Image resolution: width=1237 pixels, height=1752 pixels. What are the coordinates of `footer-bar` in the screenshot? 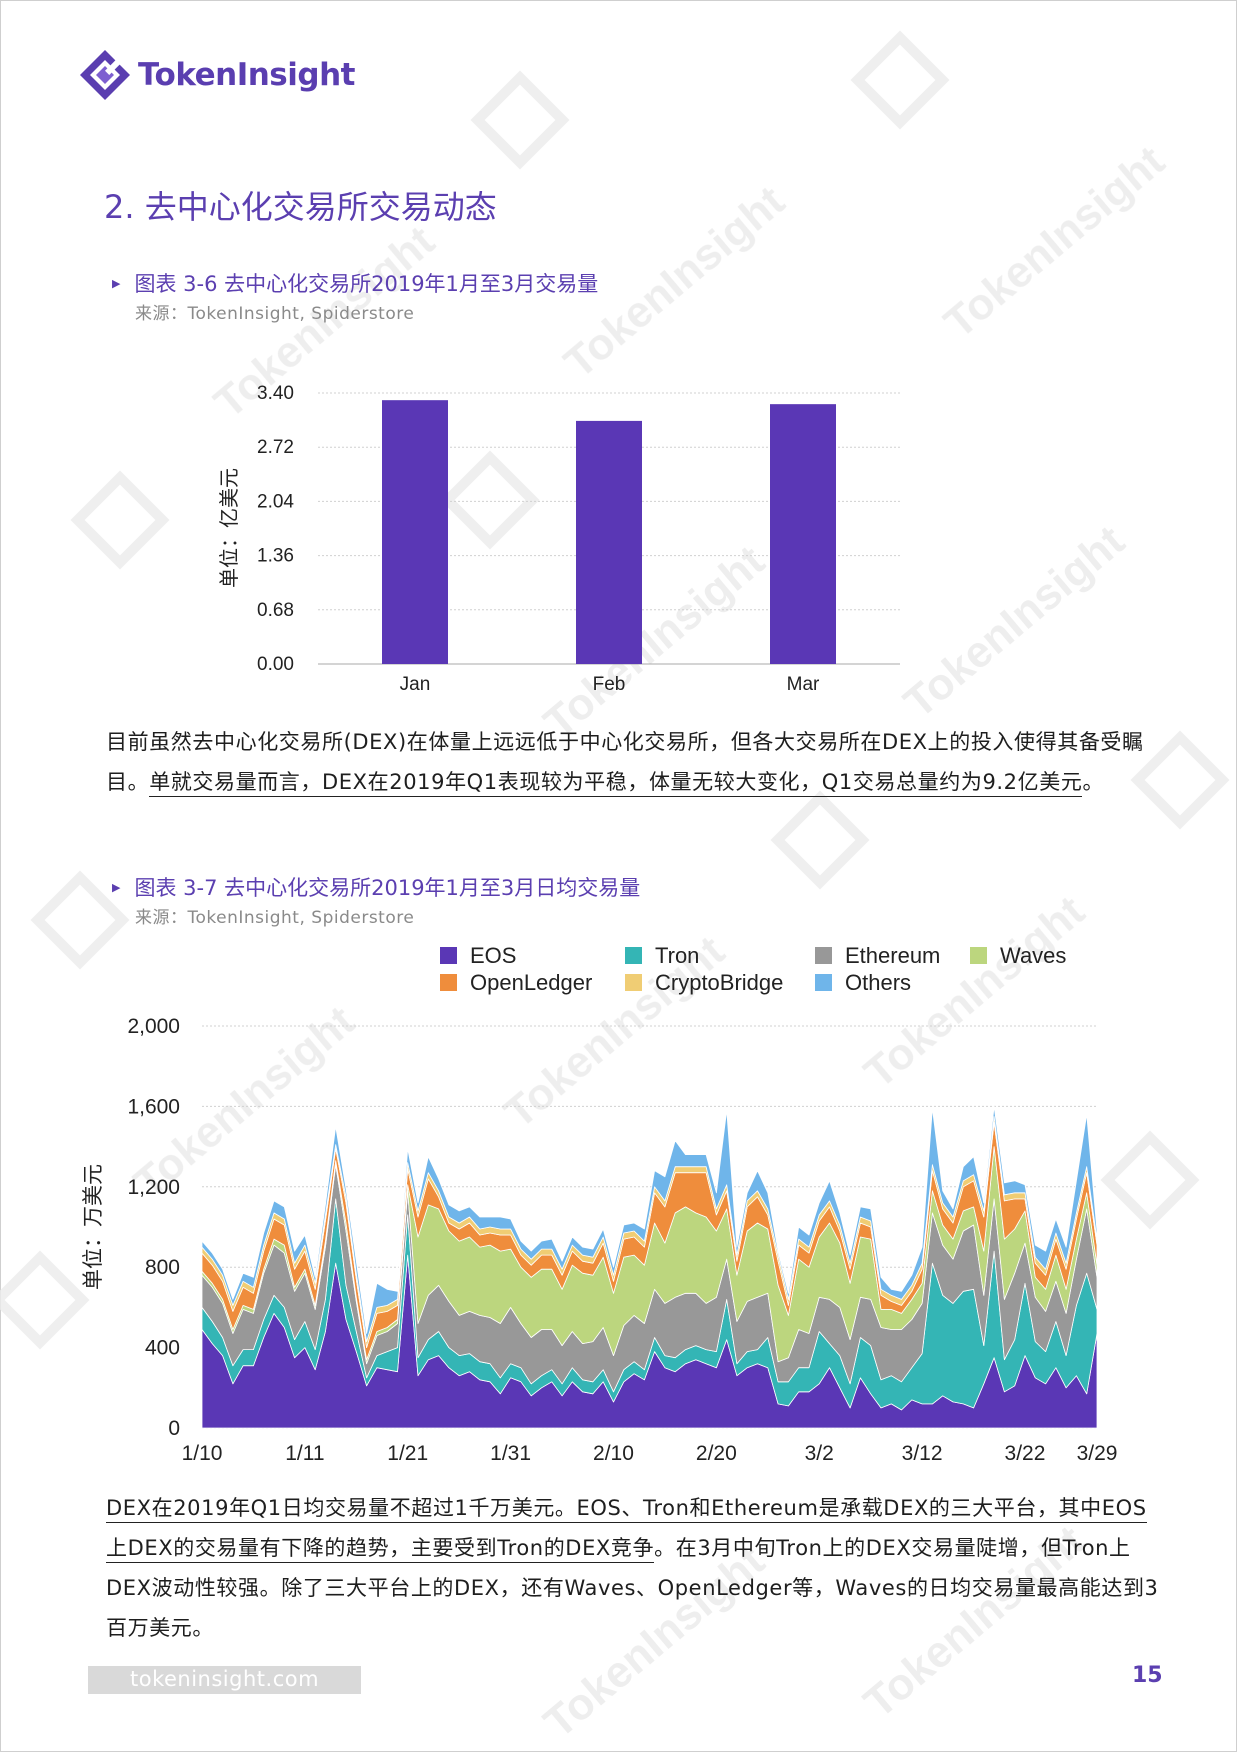 It's located at (224, 1680).